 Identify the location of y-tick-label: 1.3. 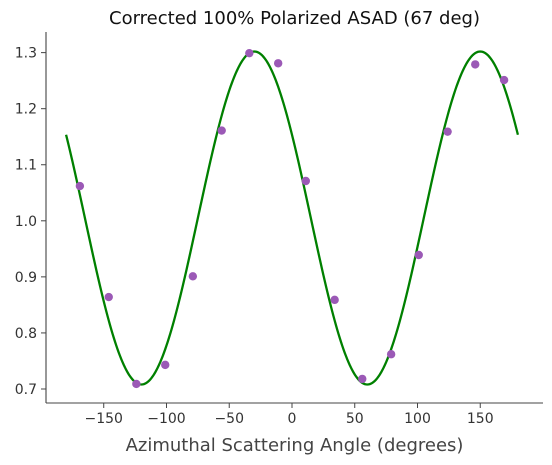
(26, 54).